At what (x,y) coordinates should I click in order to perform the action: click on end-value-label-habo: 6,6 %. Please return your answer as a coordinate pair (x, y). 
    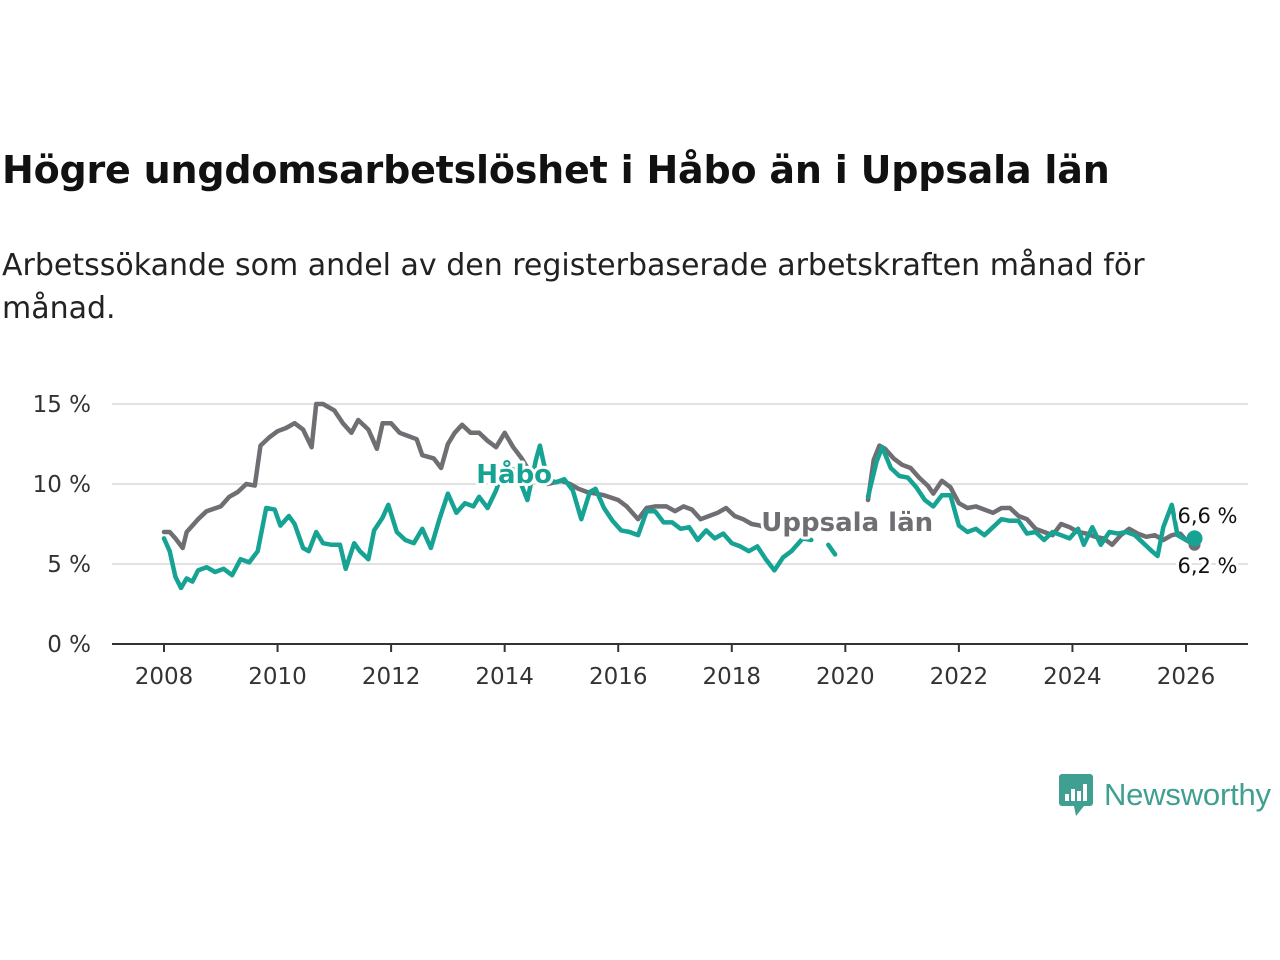
    Looking at the image, I should click on (1207, 516).